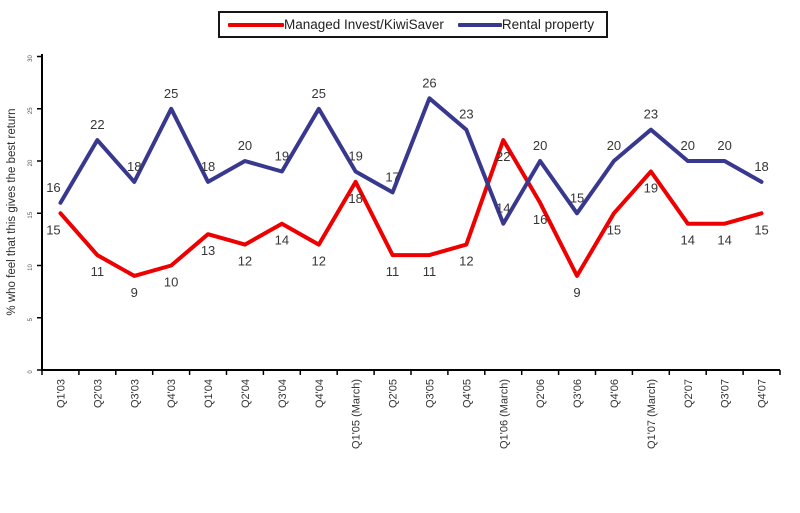  Describe the element at coordinates (172, 393) in the screenshot. I see `x-axis-label: Q4'03` at that location.